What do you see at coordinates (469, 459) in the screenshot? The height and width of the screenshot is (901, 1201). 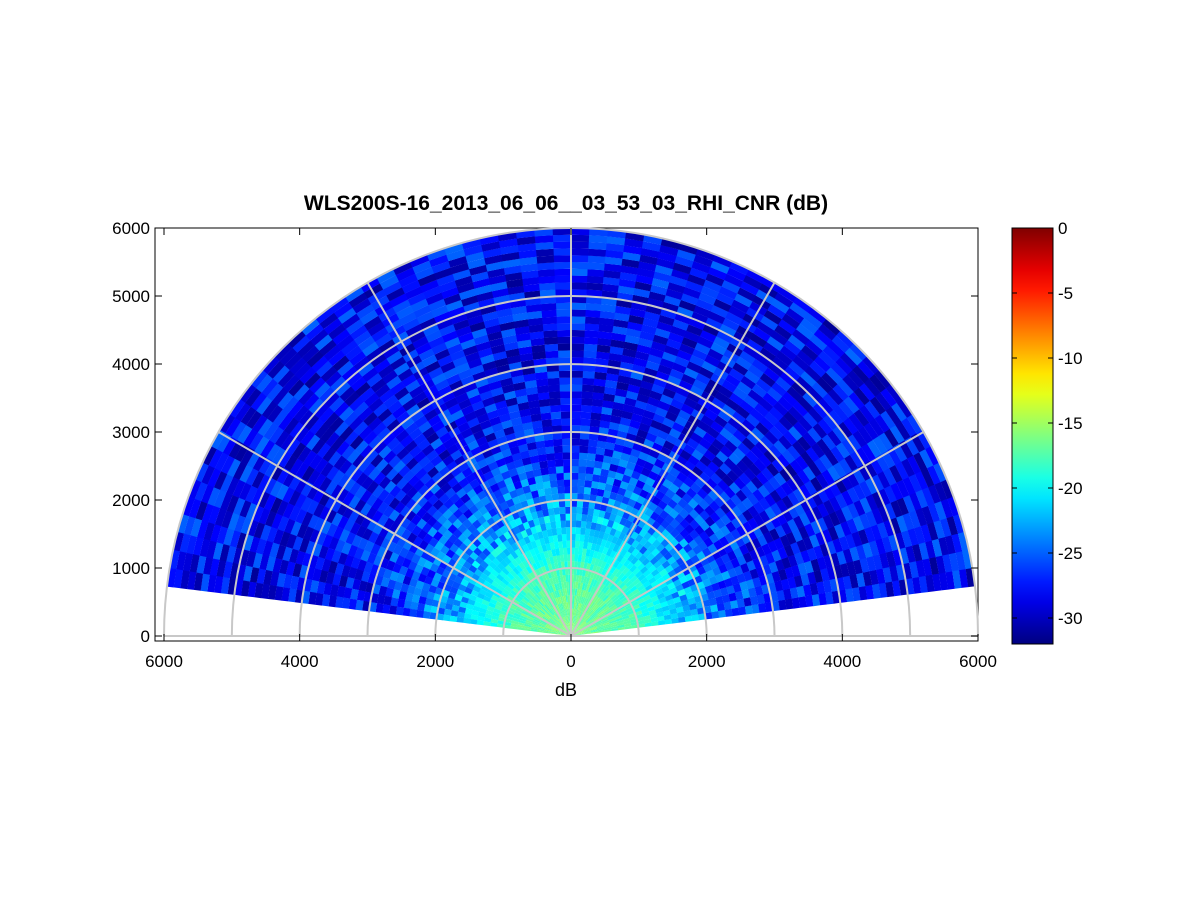 I see `radial-spoke` at bounding box center [469, 459].